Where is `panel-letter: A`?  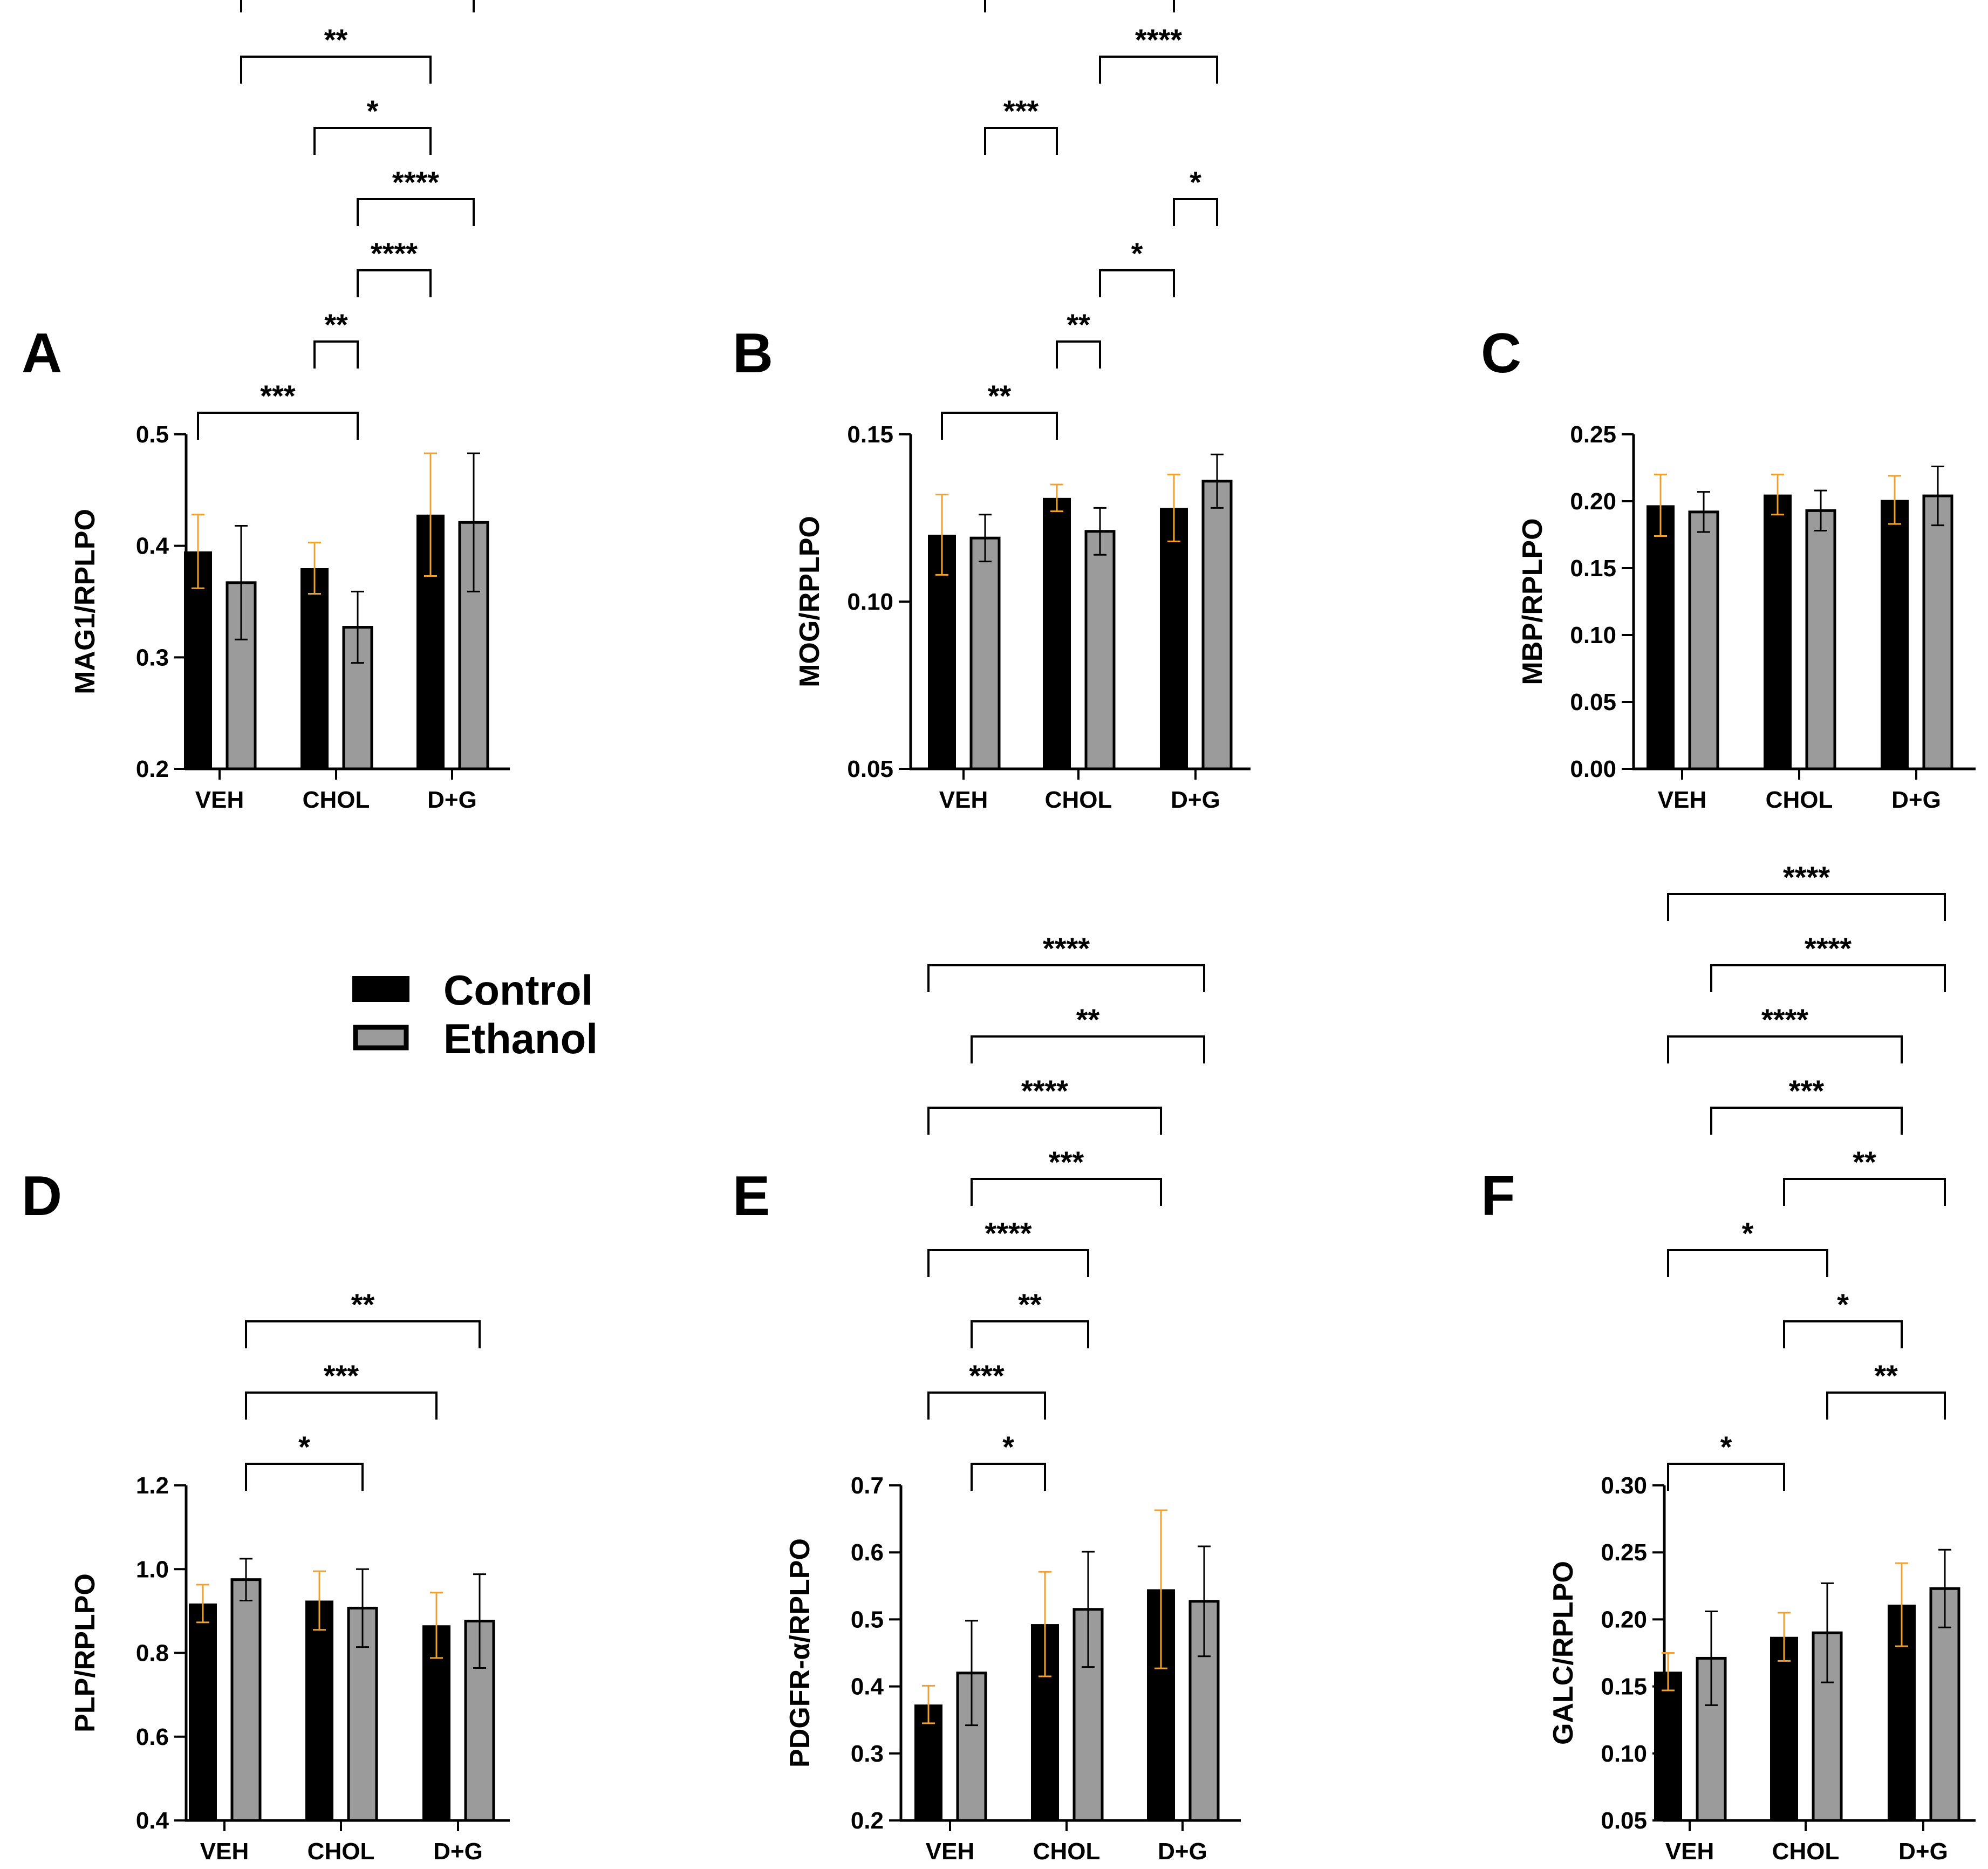
panel-letter: A is located at coordinates (42, 353).